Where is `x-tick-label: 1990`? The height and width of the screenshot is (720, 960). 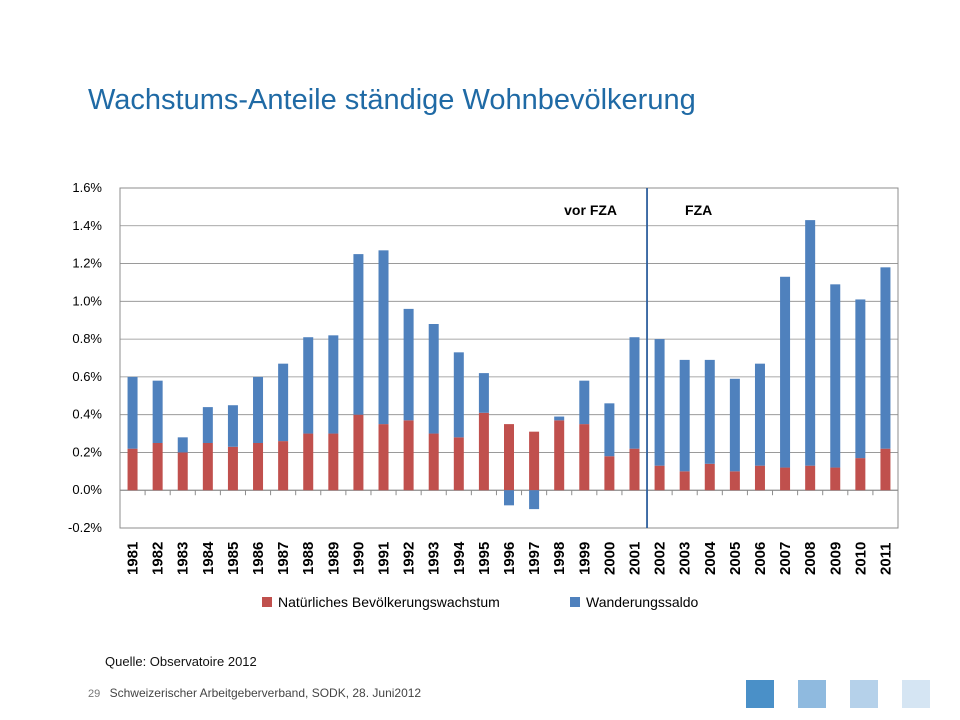 x-tick-label: 1990 is located at coordinates (358, 558).